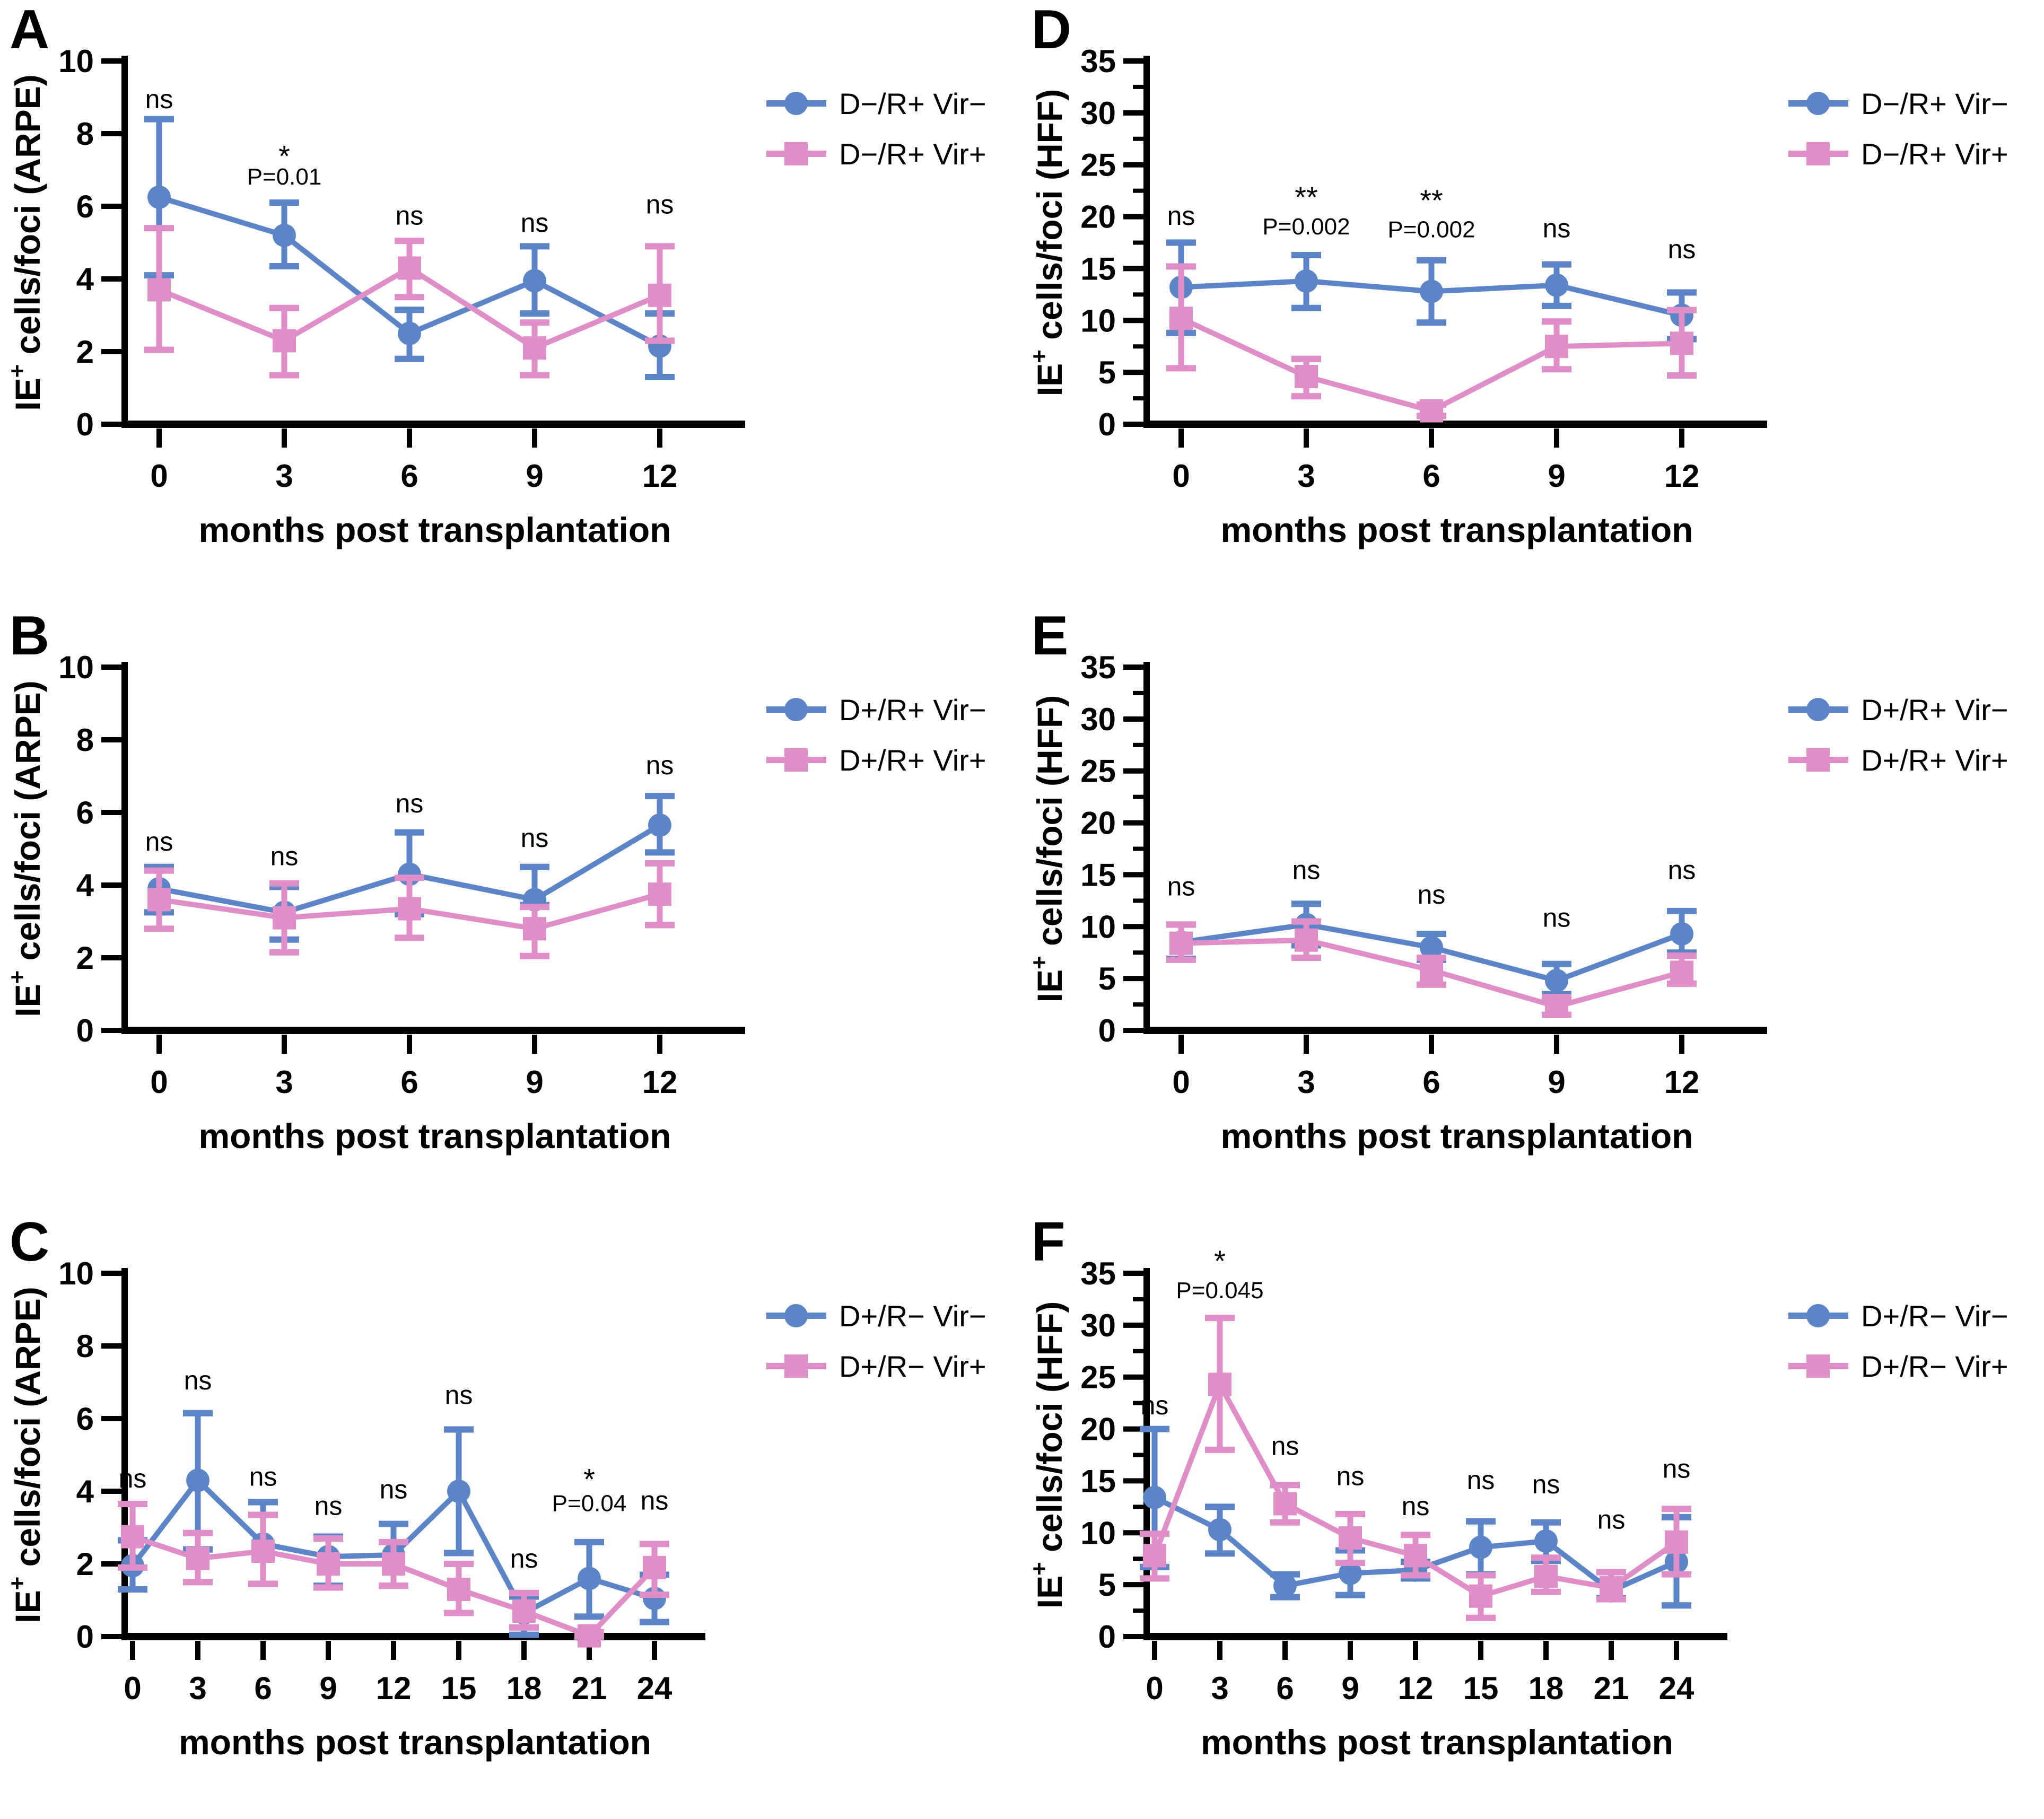  Describe the element at coordinates (1307, 197) in the screenshot. I see `significance-annotation: **` at that location.